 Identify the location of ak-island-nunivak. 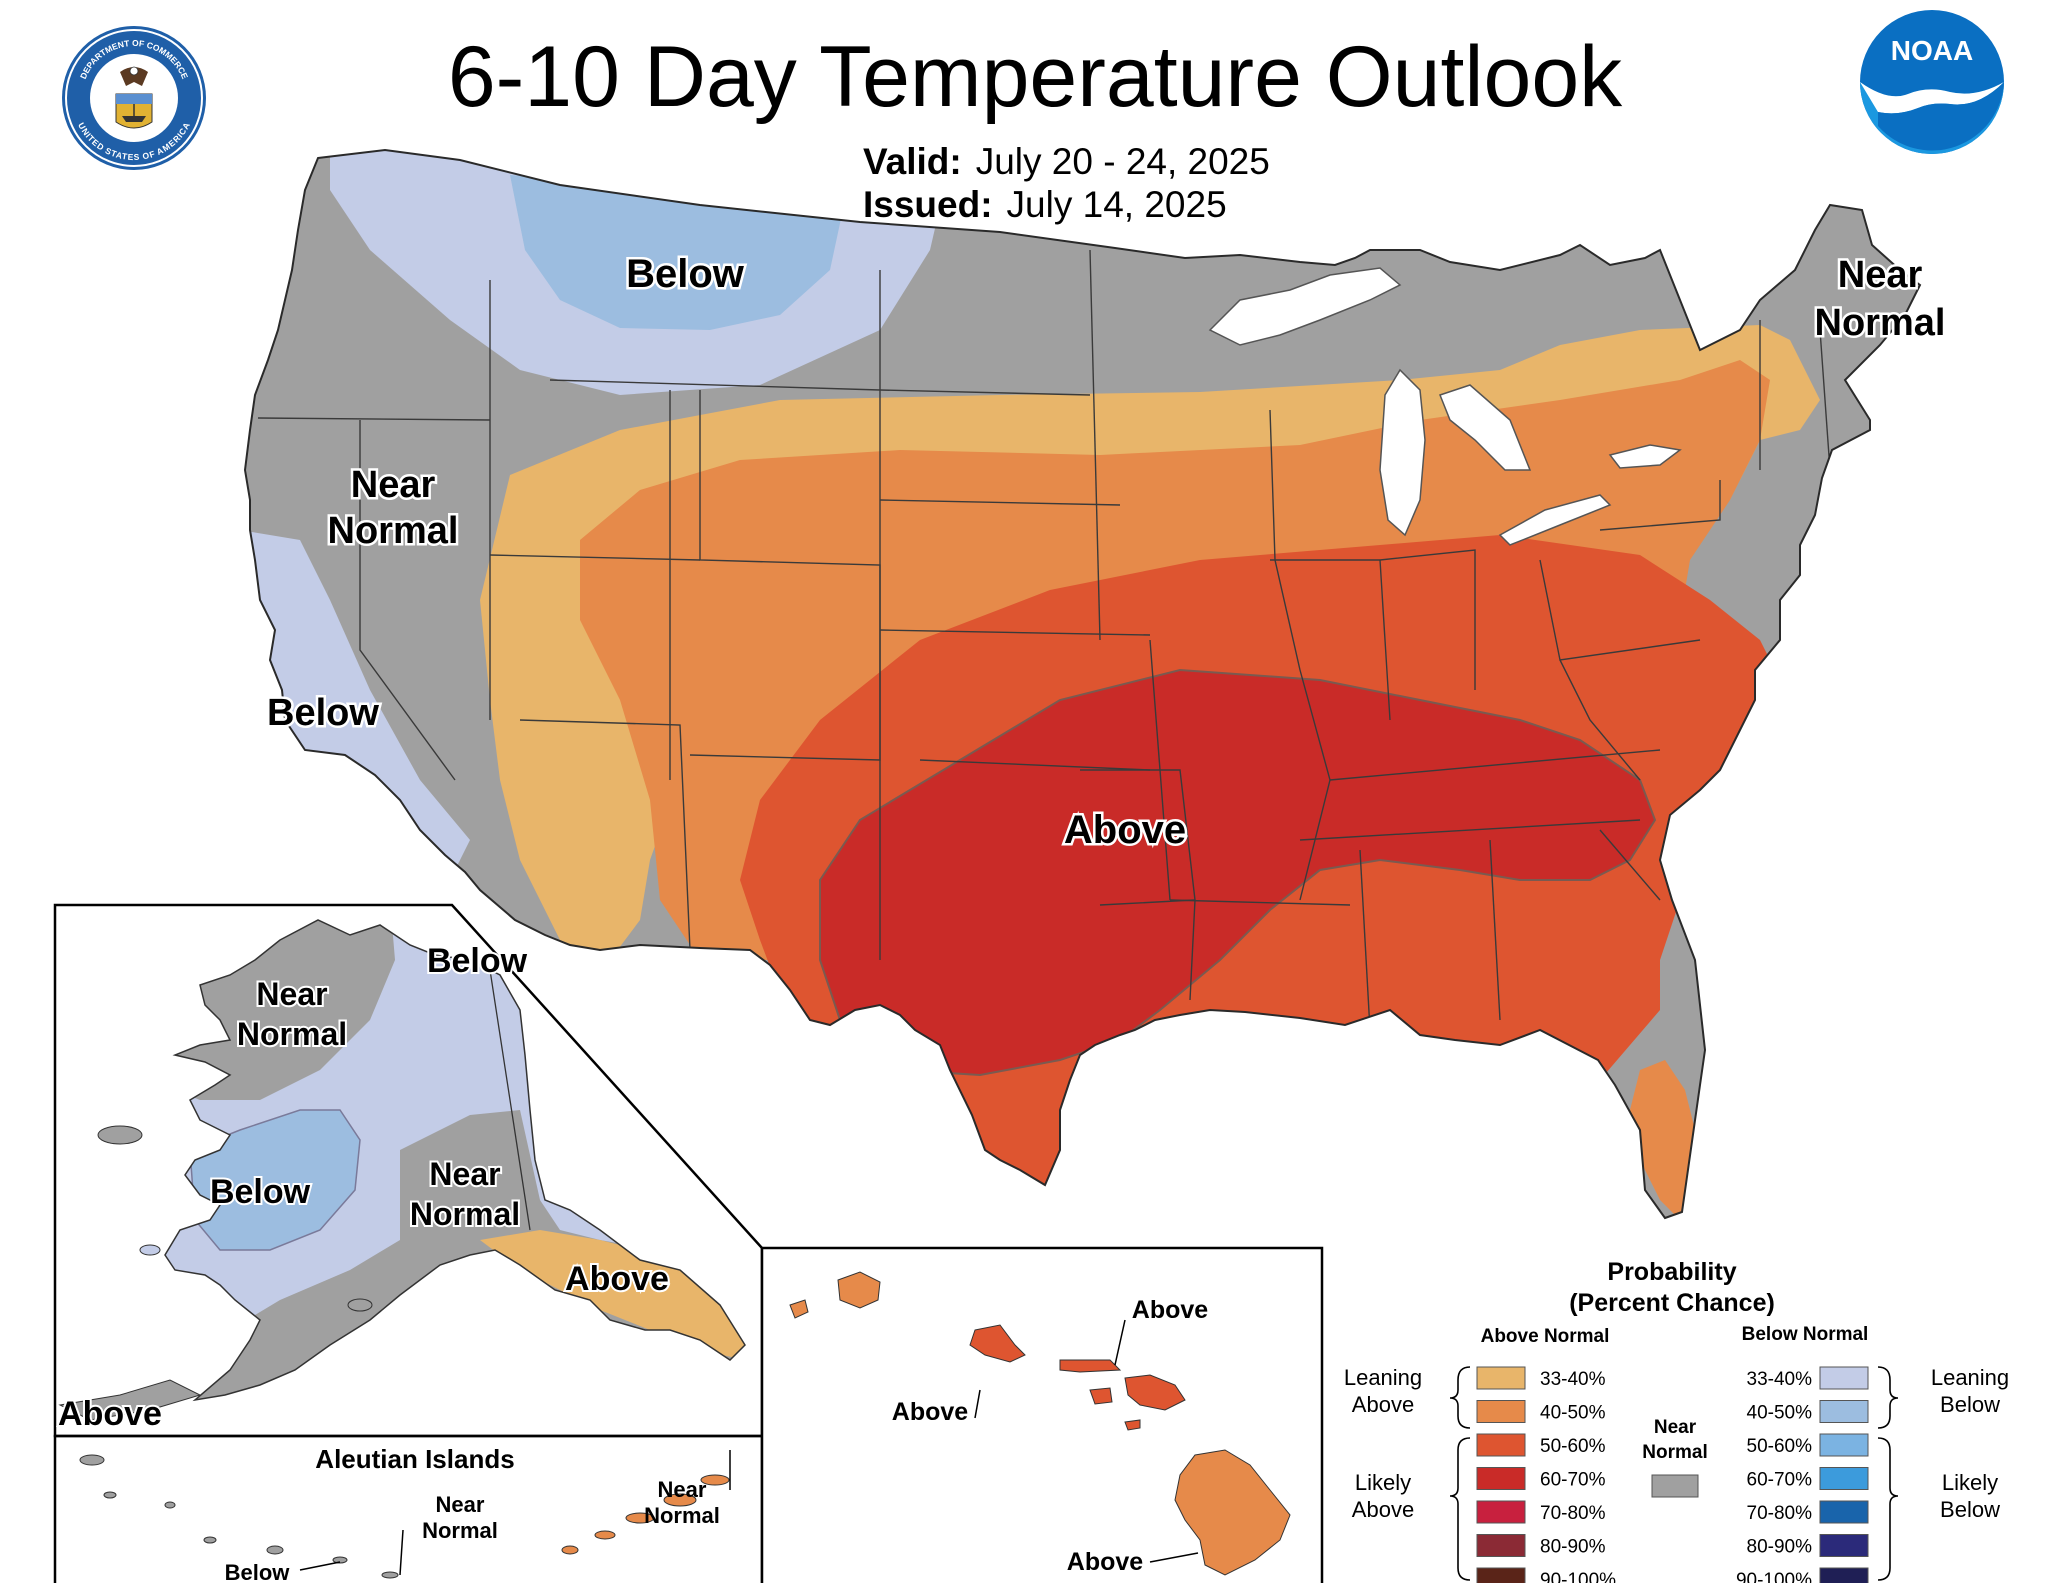
(150, 1250).